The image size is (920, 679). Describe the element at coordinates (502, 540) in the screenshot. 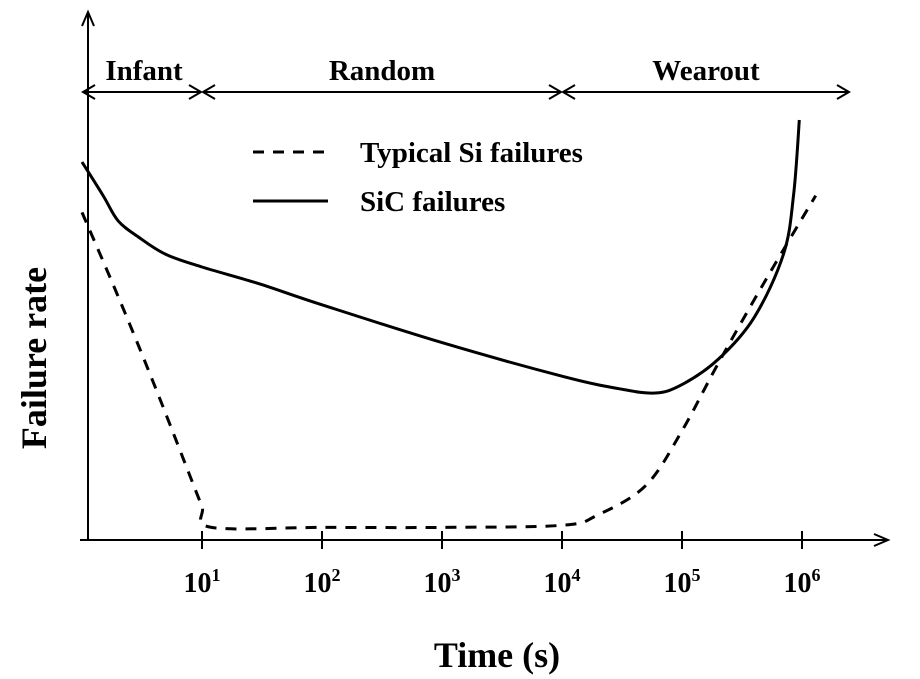

I see `x-ticks` at that location.